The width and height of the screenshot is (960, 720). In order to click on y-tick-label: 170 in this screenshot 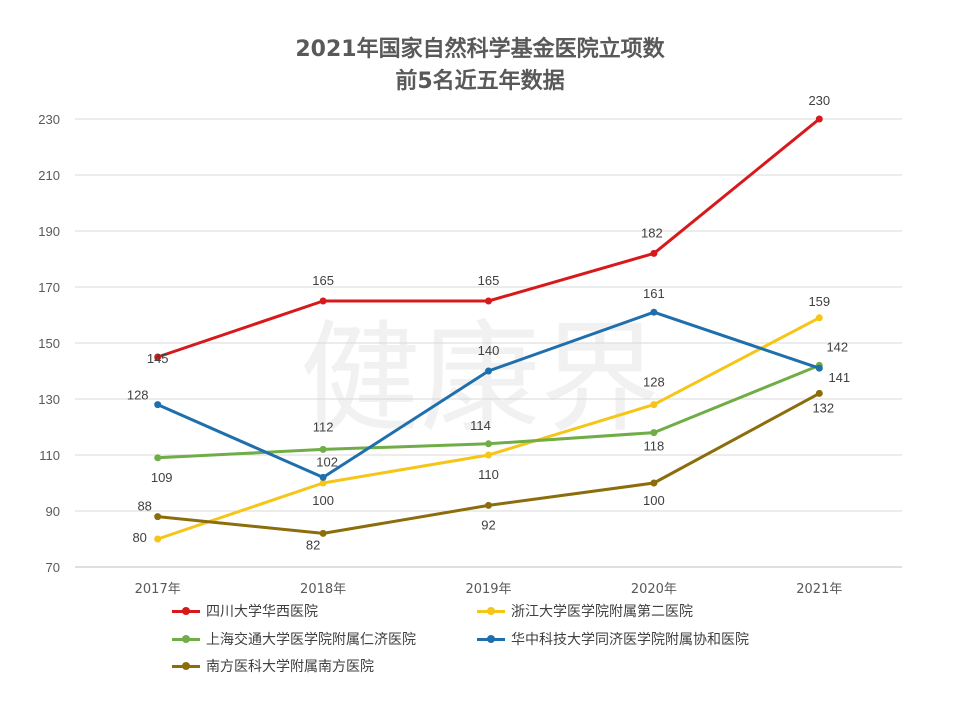, I will do `click(49, 287)`.